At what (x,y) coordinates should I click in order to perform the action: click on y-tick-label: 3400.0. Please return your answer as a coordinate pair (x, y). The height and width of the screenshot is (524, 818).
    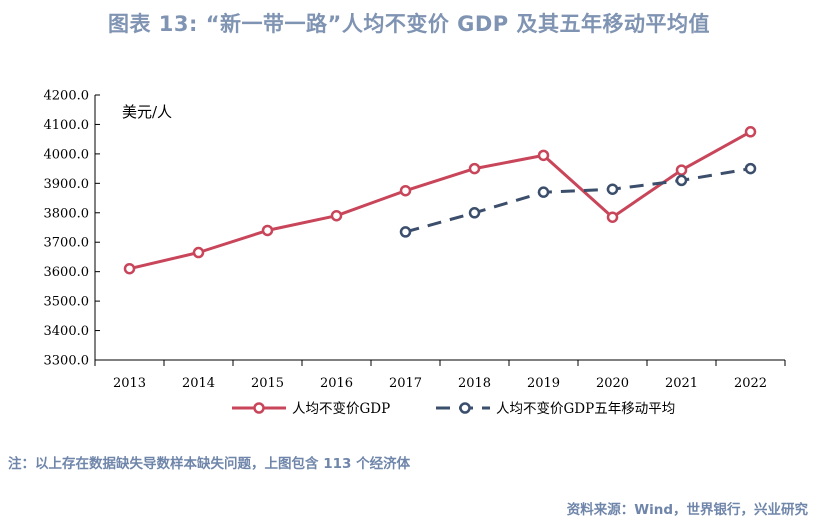
    Looking at the image, I should click on (67, 331).